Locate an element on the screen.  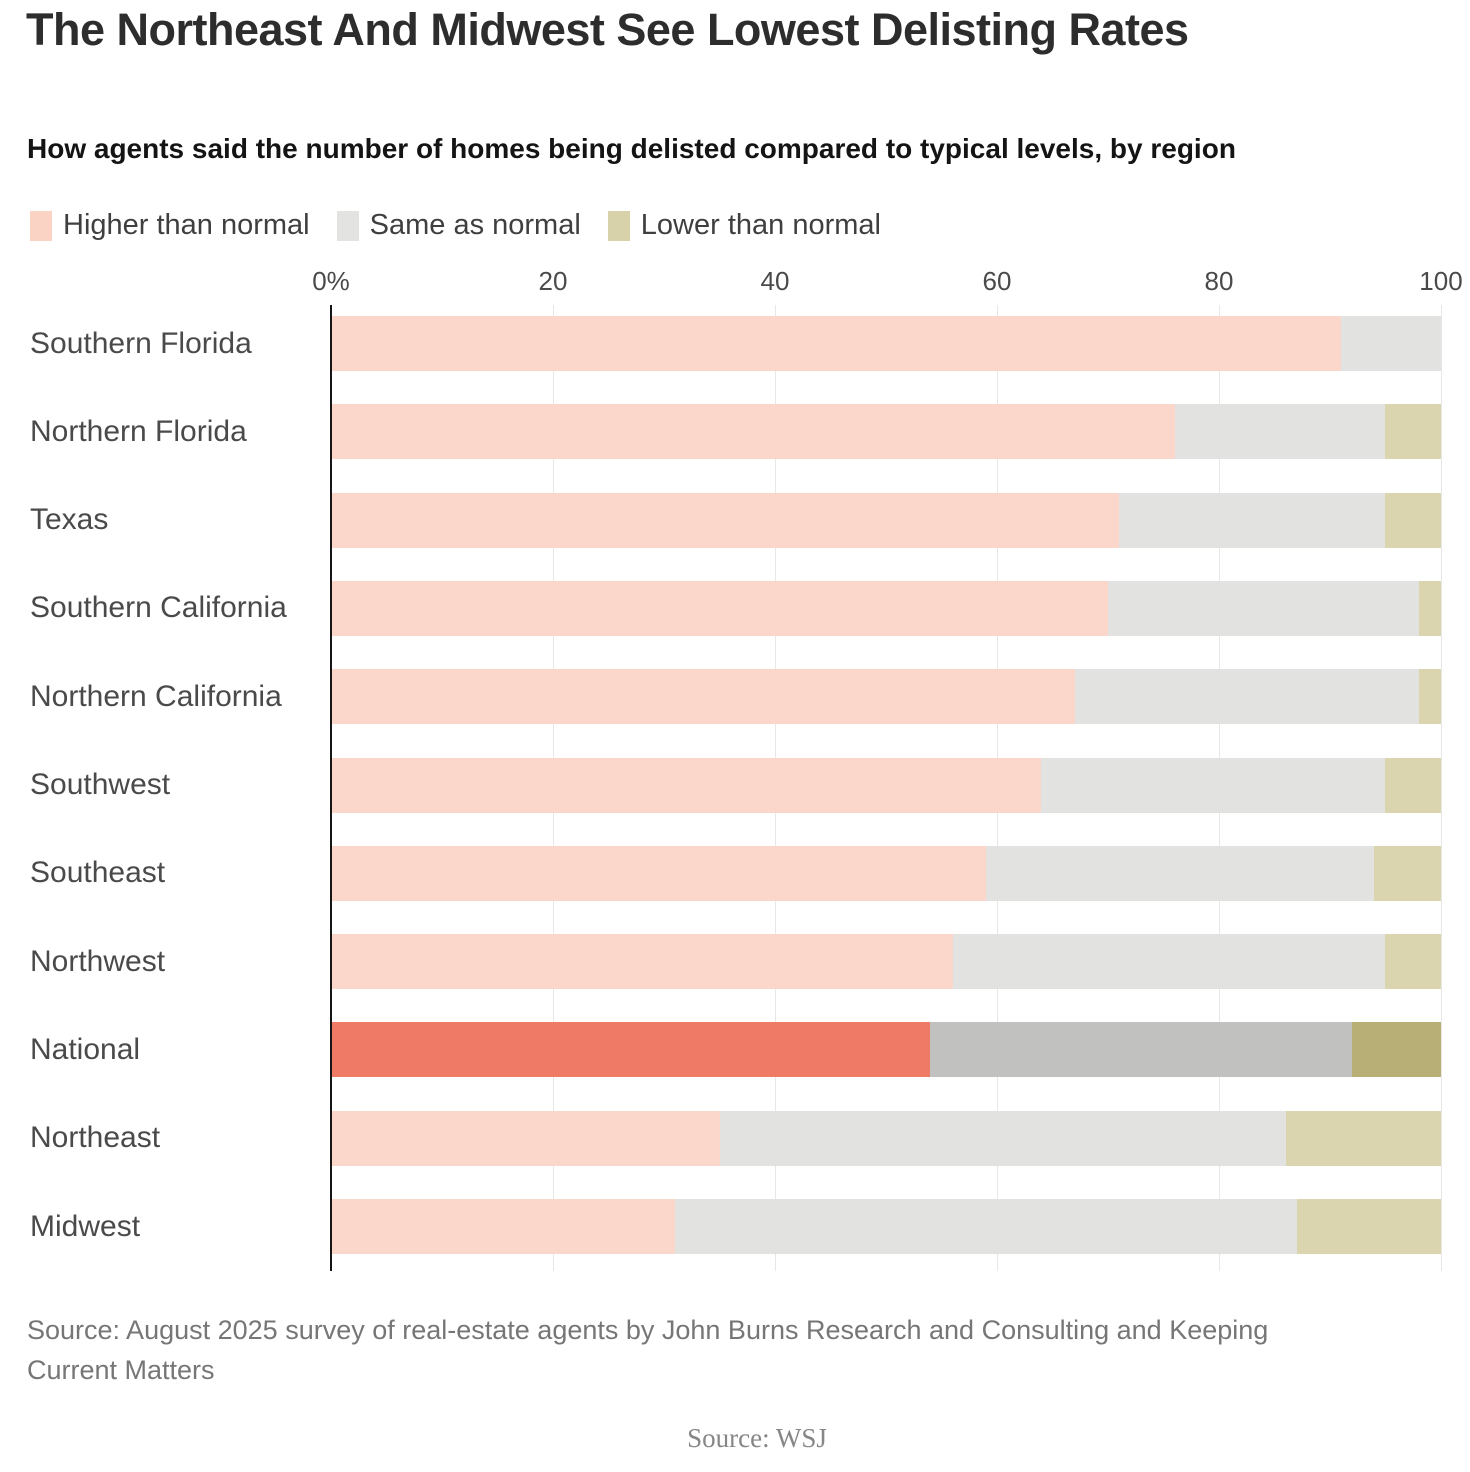
bar-row-northeast is located at coordinates (886, 1138).